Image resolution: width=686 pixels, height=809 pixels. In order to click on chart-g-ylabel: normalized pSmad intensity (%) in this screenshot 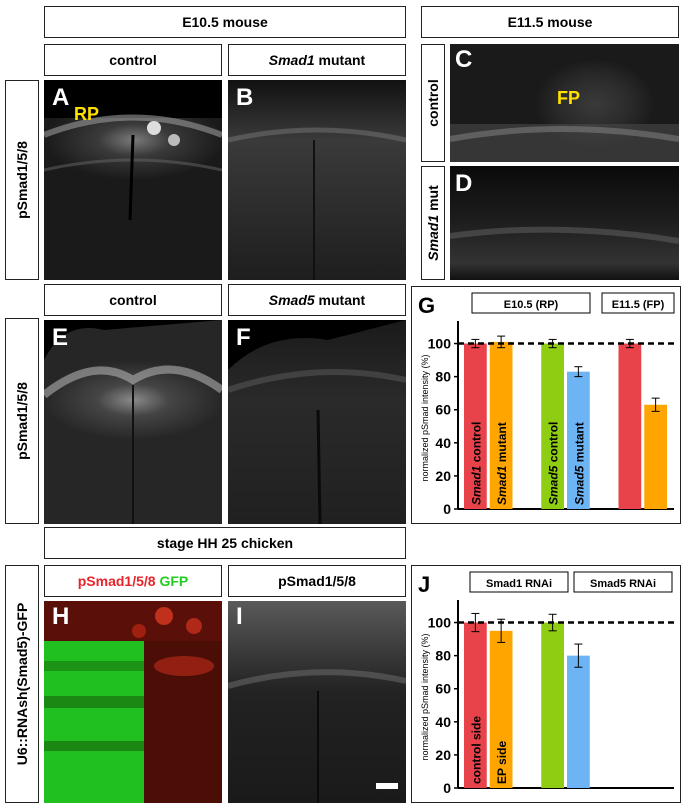, I will do `click(425, 417)`.